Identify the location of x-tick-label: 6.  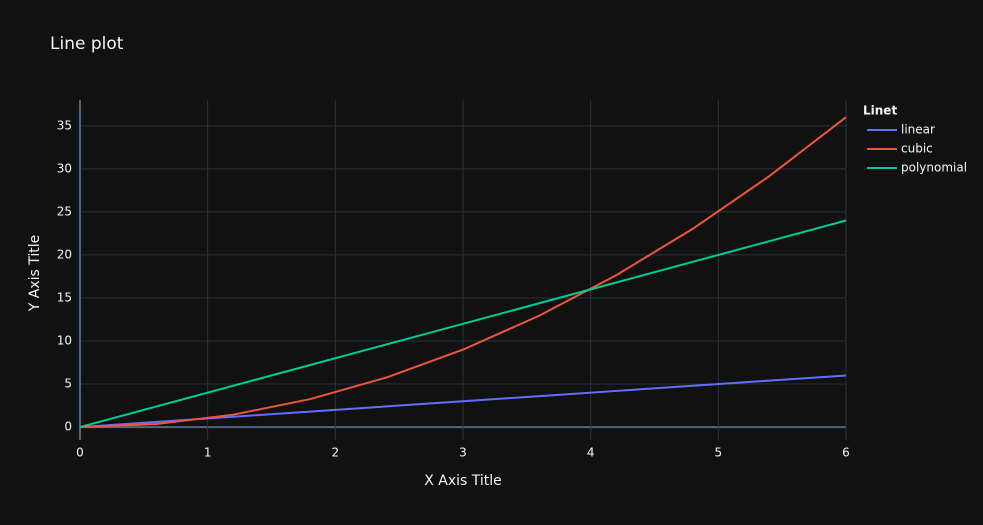
(846, 453).